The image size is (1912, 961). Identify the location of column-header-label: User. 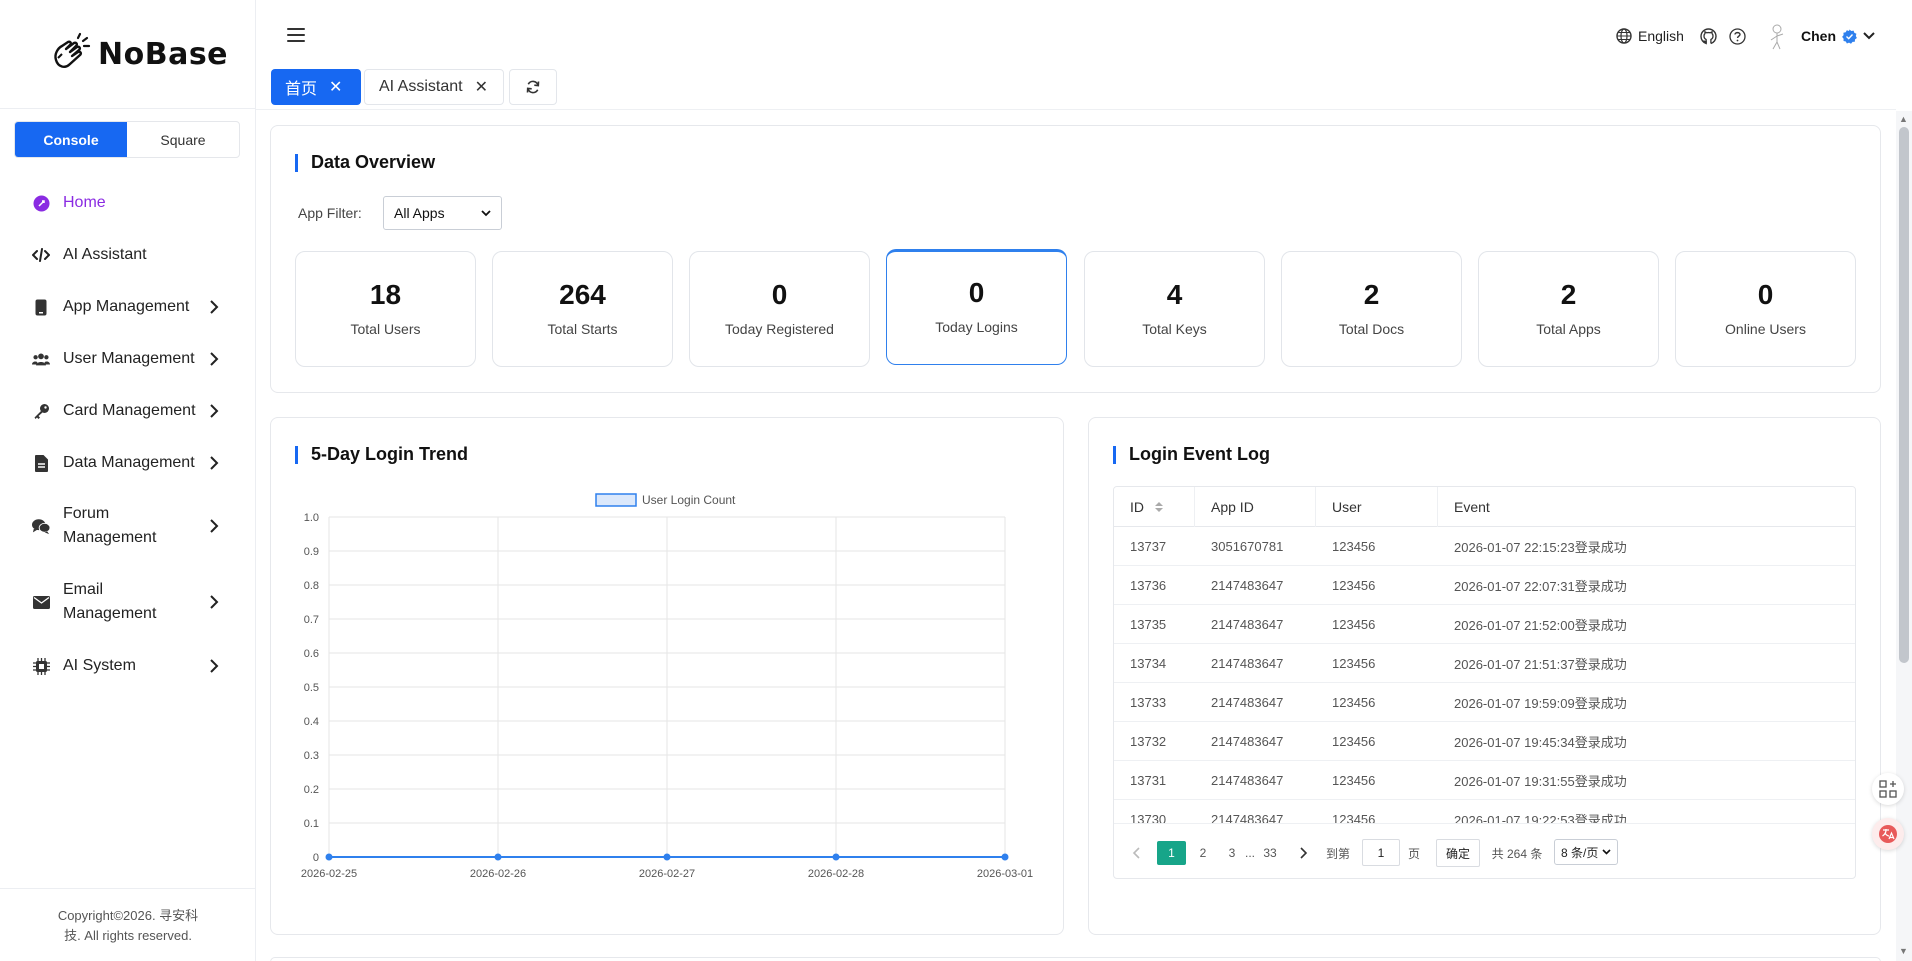
(1347, 507).